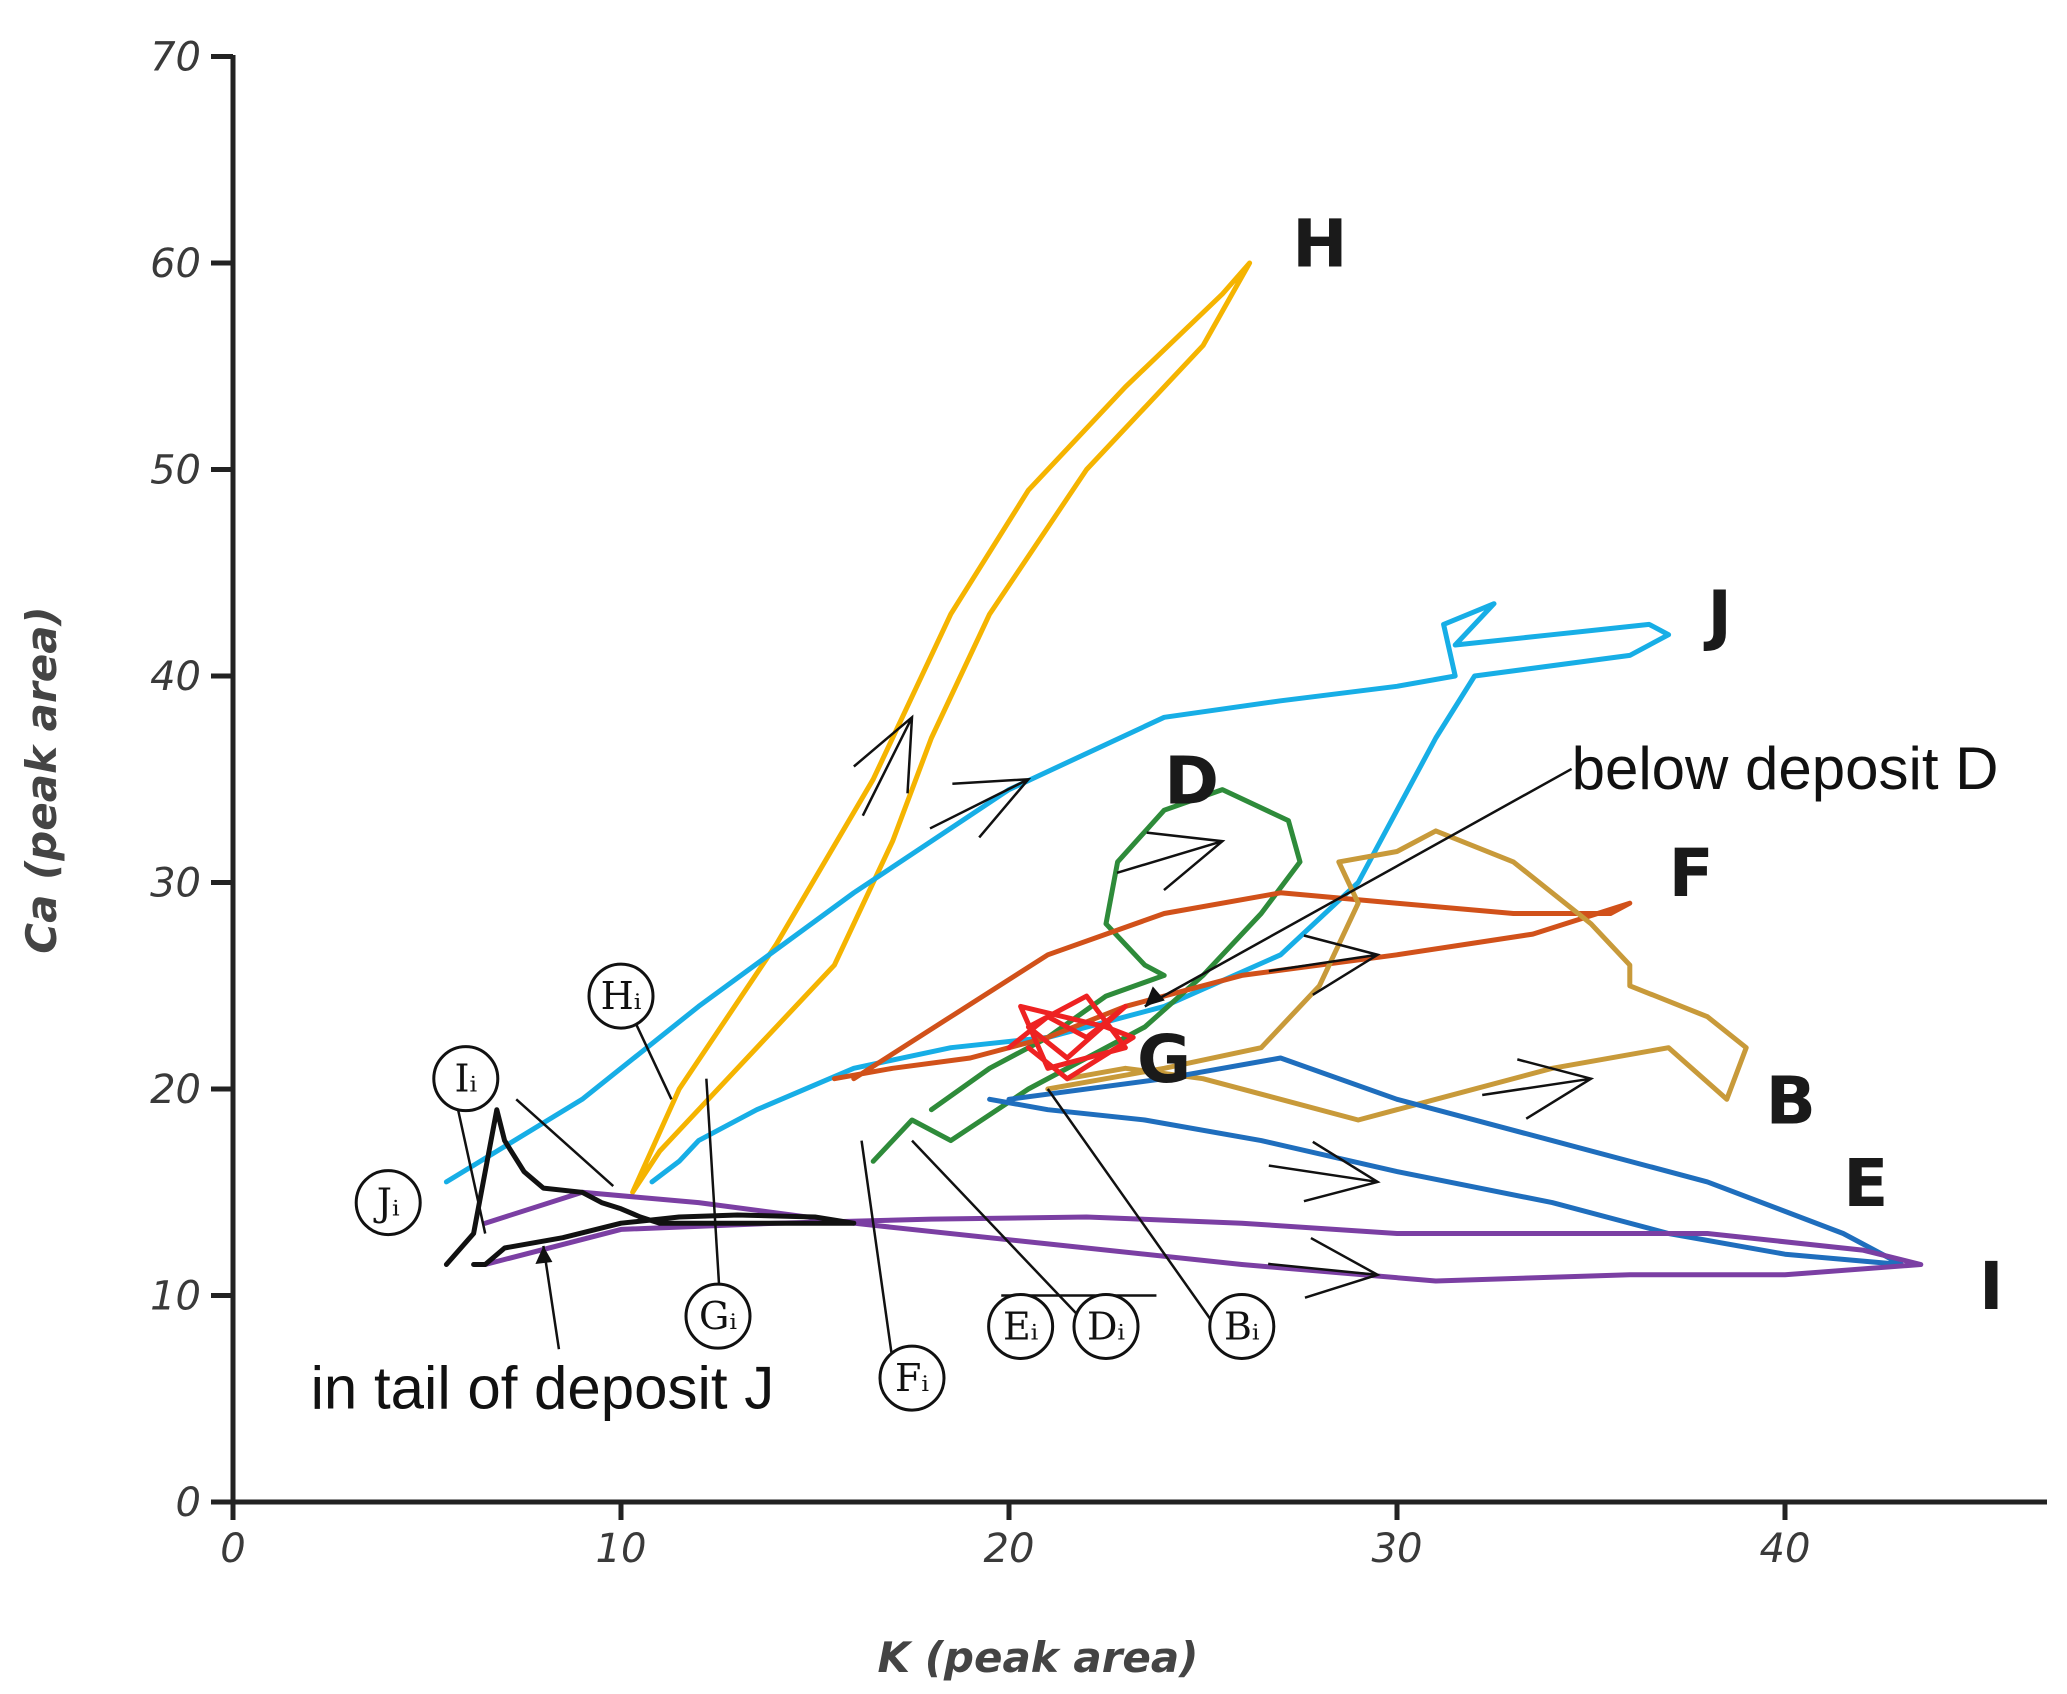 The height and width of the screenshot is (1694, 2067). Describe the element at coordinates (1691, 873) in the screenshot. I see `series-label-f: F` at that location.